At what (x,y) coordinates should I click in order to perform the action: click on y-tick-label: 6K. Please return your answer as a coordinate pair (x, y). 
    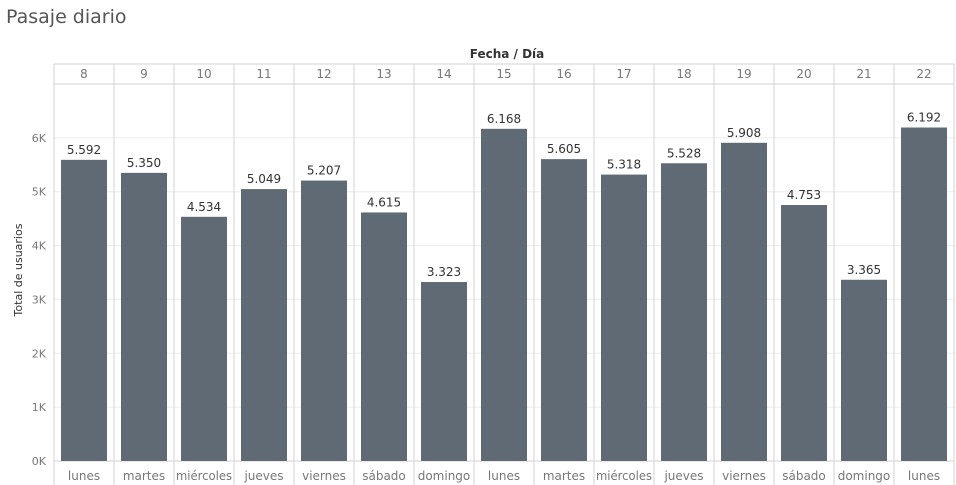
    Looking at the image, I should click on (39, 138).